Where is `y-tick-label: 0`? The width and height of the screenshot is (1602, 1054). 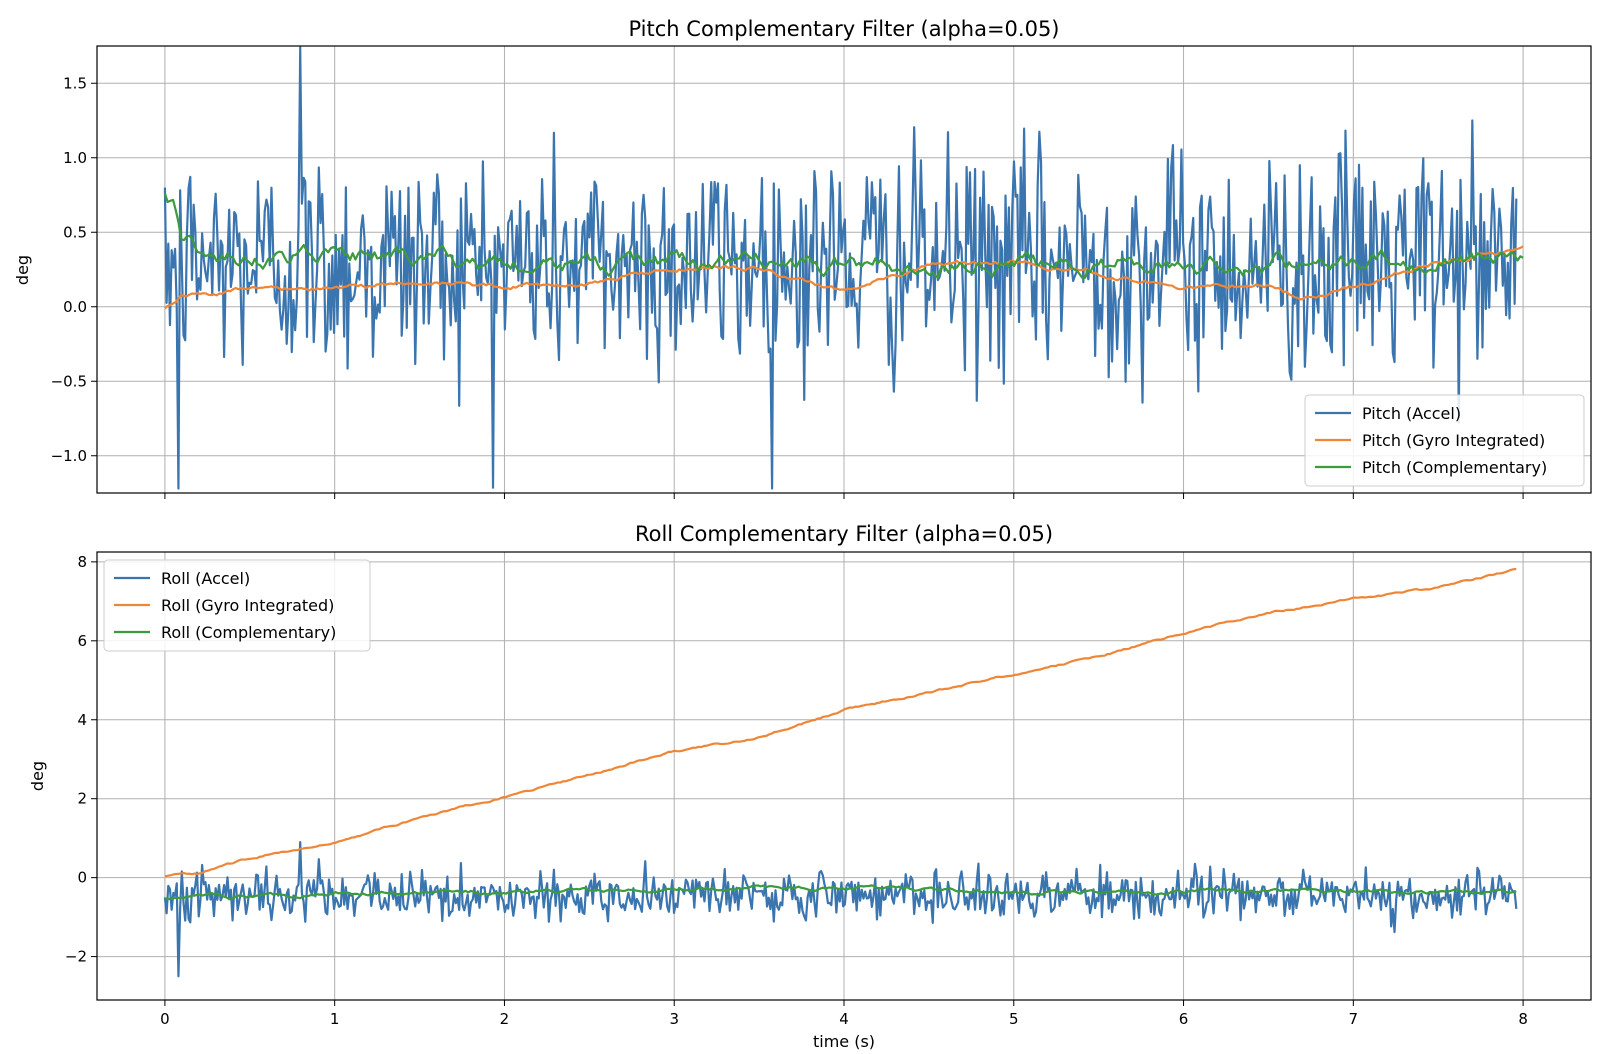 y-tick-label: 0 is located at coordinates (82, 878).